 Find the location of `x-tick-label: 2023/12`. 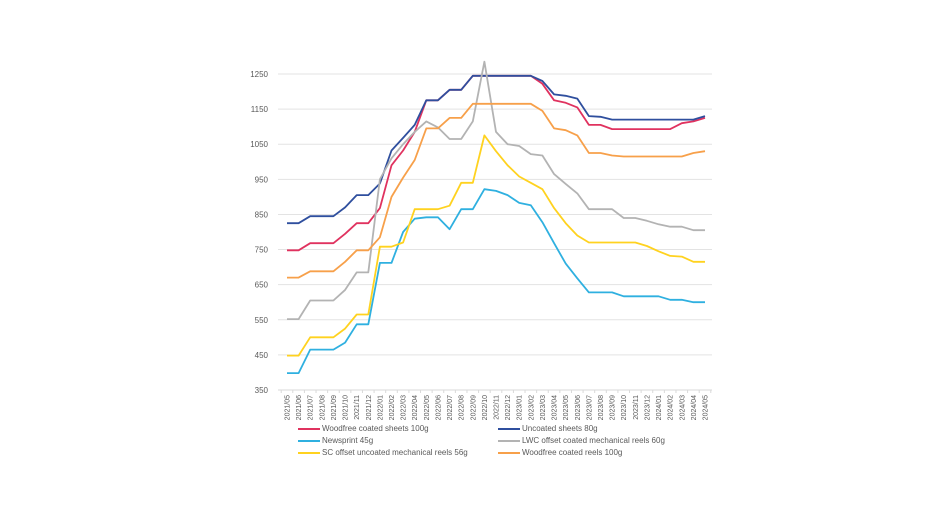

x-tick-label: 2023/12 is located at coordinates (647, 407).